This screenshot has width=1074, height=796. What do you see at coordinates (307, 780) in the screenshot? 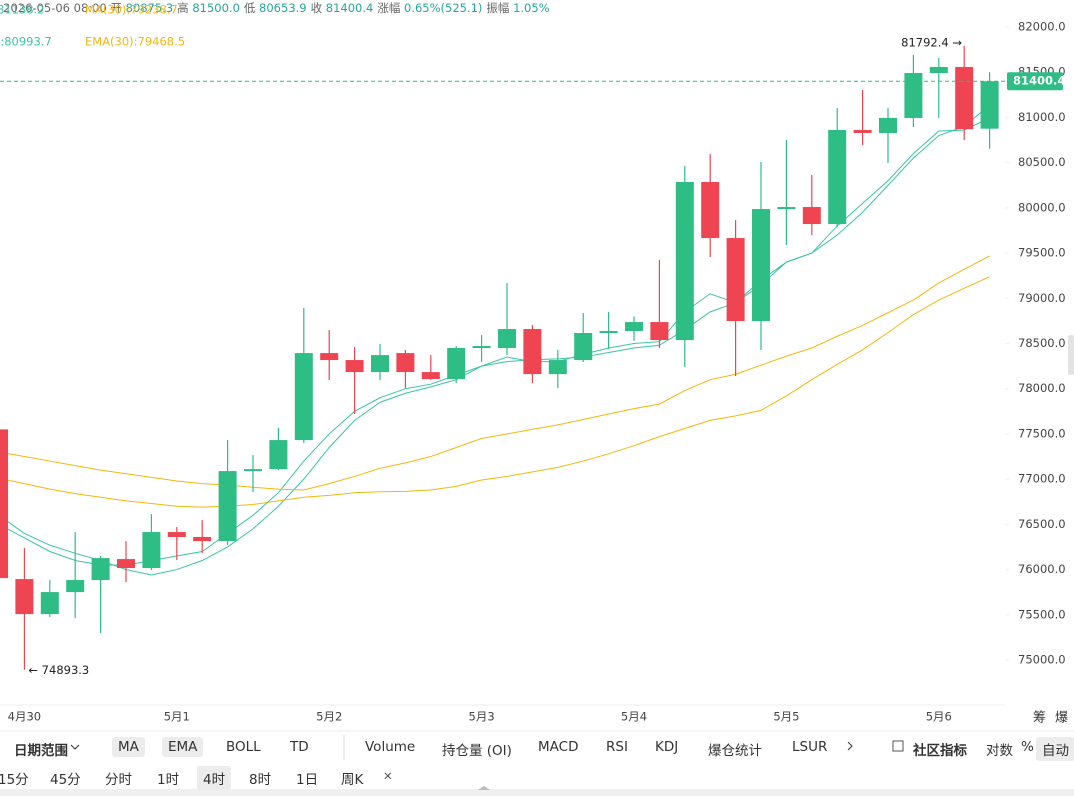
I see `timeframe: 1日` at bounding box center [307, 780].